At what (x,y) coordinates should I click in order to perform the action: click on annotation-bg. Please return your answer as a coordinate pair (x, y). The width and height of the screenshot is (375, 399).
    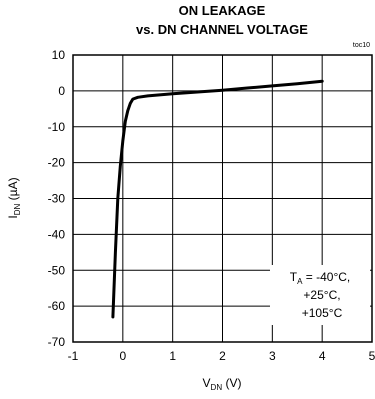
    Looking at the image, I should click on (320, 295).